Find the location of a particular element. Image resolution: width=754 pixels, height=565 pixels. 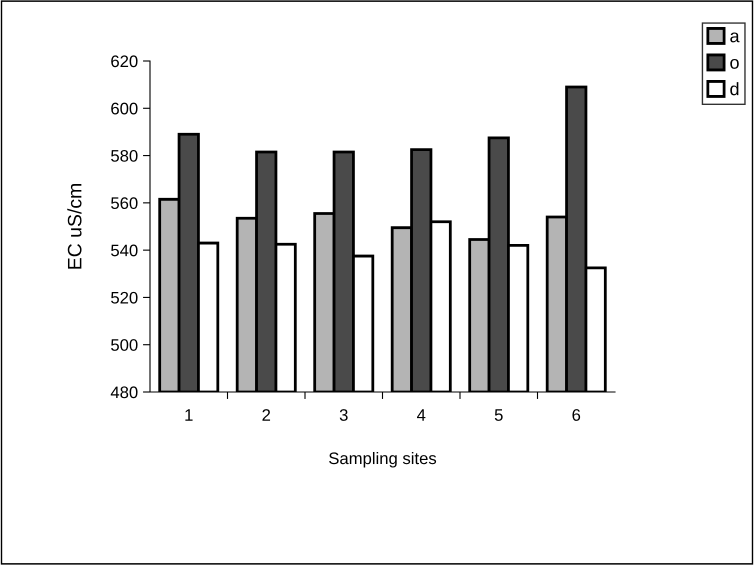

y-tick-label: 600 is located at coordinates (124, 108).